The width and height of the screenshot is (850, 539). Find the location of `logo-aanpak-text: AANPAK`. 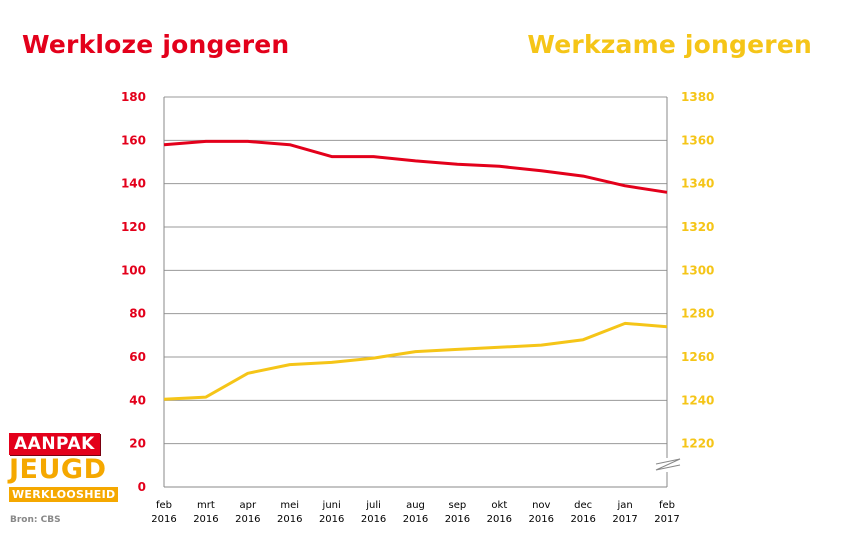

logo-aanpak-text: AANPAK is located at coordinates (54, 444).